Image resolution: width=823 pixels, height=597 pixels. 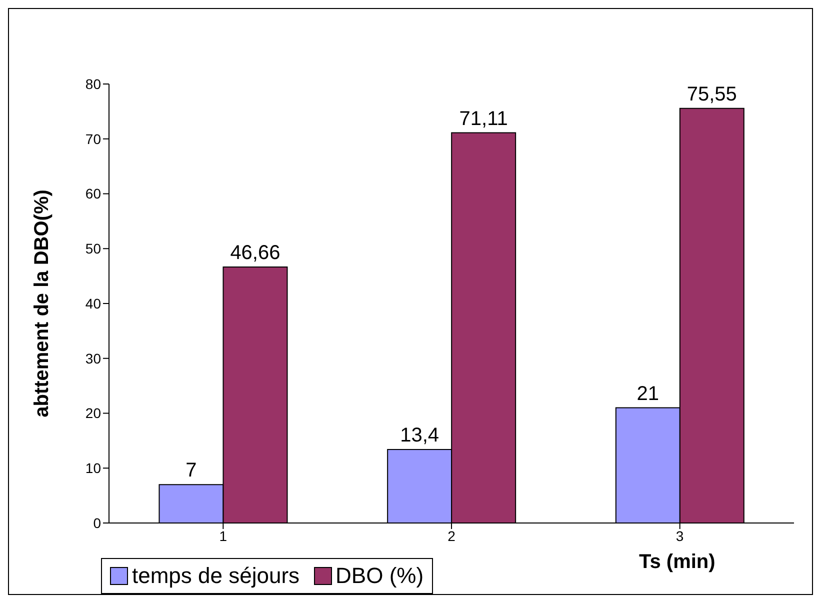 What do you see at coordinates (255, 253) in the screenshot?
I see `data-label: 46,66` at bounding box center [255, 253].